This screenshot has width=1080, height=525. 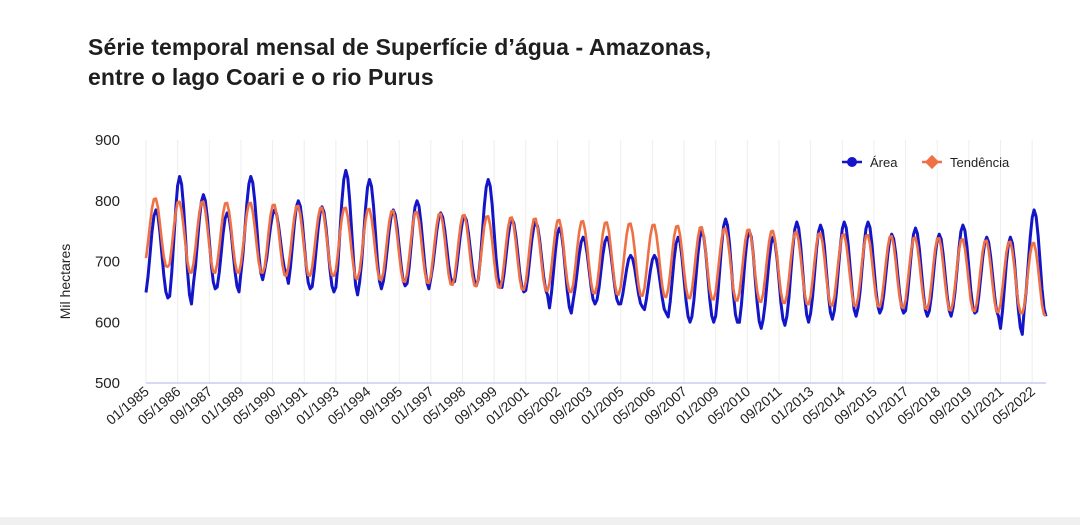 I want to click on y-tick-label: 700, so click(x=107, y=262).